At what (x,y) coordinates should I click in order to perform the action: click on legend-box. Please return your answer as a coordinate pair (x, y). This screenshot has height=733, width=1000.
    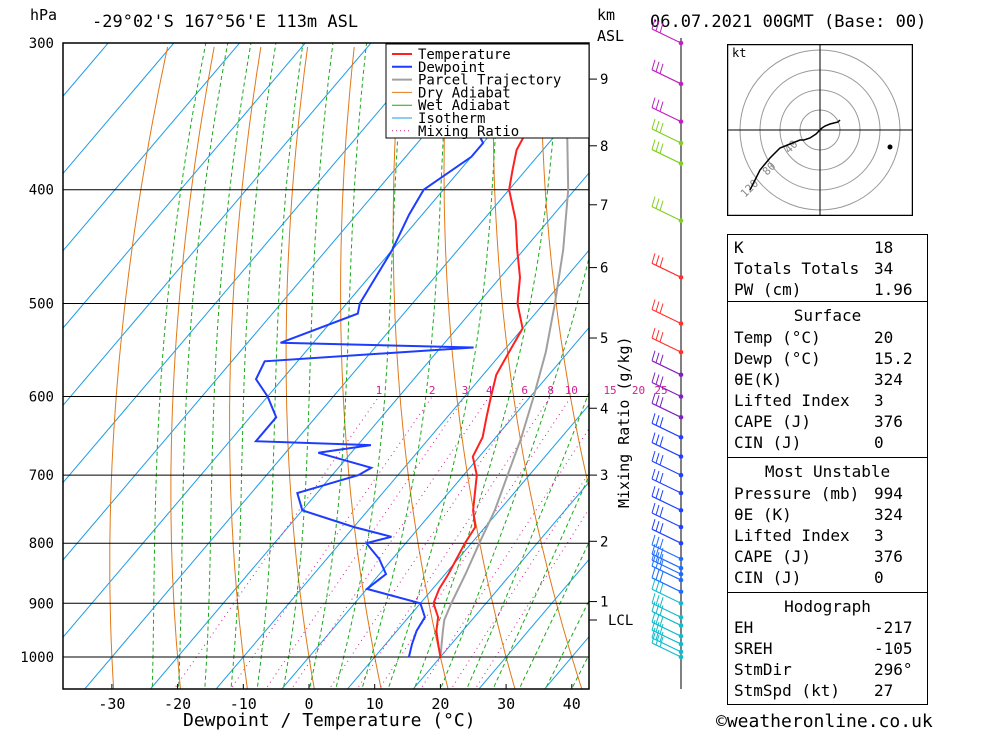
    Looking at the image, I should click on (487, 91).